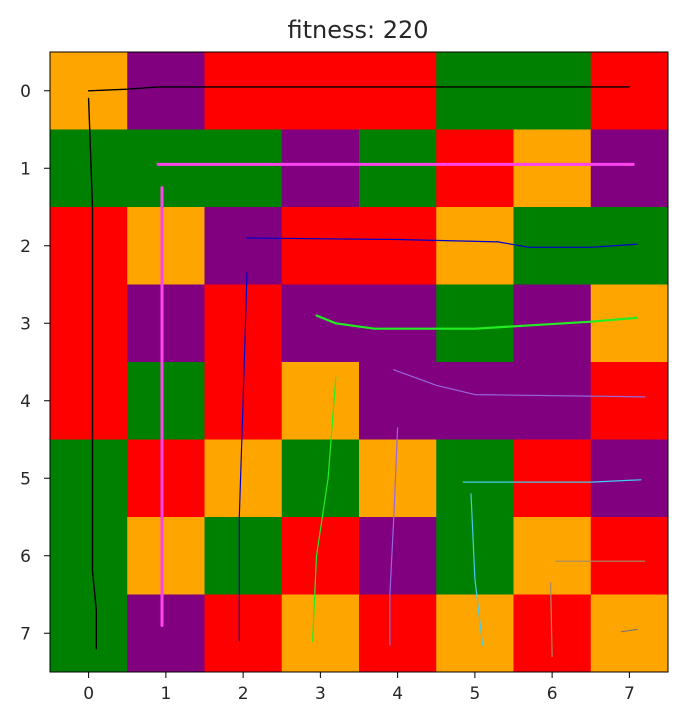  Describe the element at coordinates (25, 247) in the screenshot. I see `y-tick-label: 2` at that location.